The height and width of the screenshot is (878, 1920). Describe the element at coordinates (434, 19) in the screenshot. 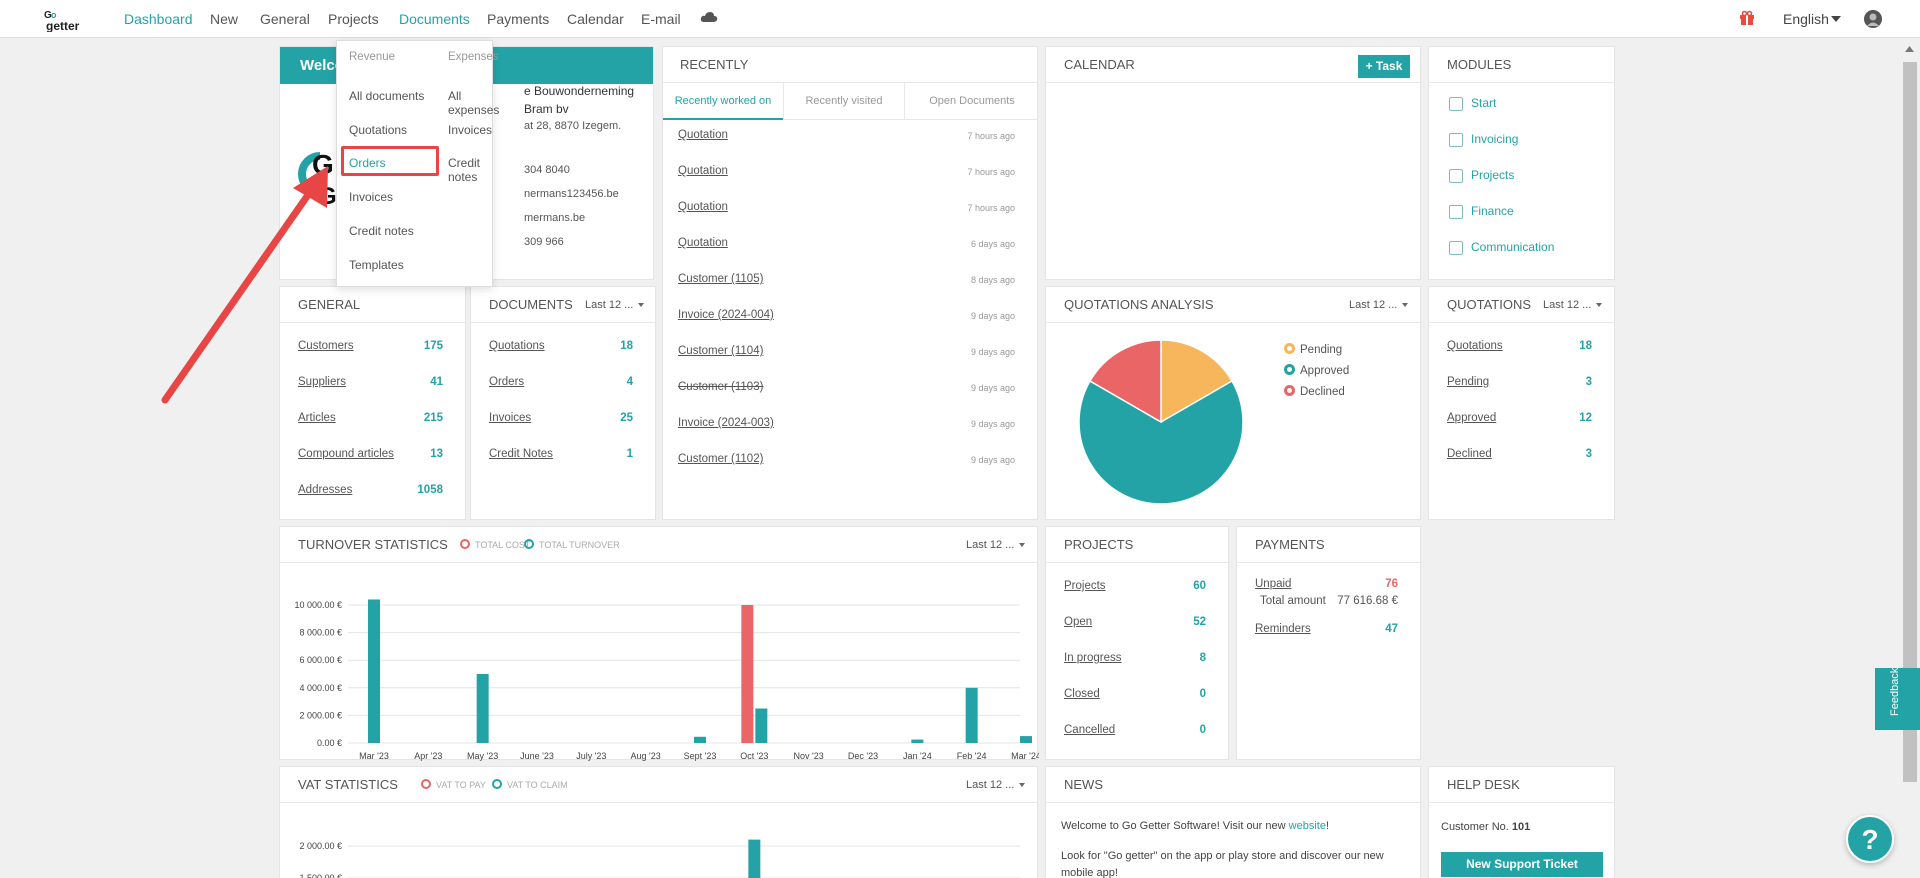

I see `nav-documents: Documents` at that location.